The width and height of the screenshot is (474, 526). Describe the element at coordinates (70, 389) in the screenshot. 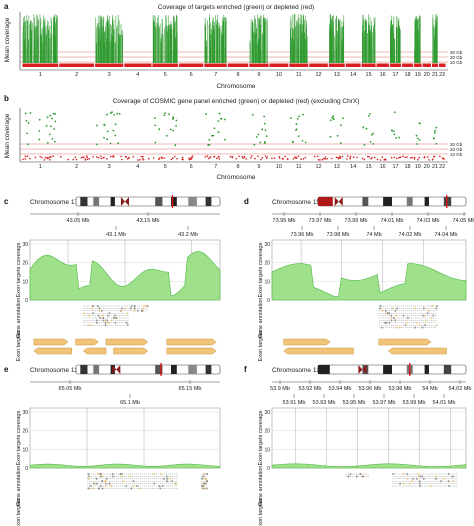

I see `axis-tick-label: 65.05 Mb` at that location.